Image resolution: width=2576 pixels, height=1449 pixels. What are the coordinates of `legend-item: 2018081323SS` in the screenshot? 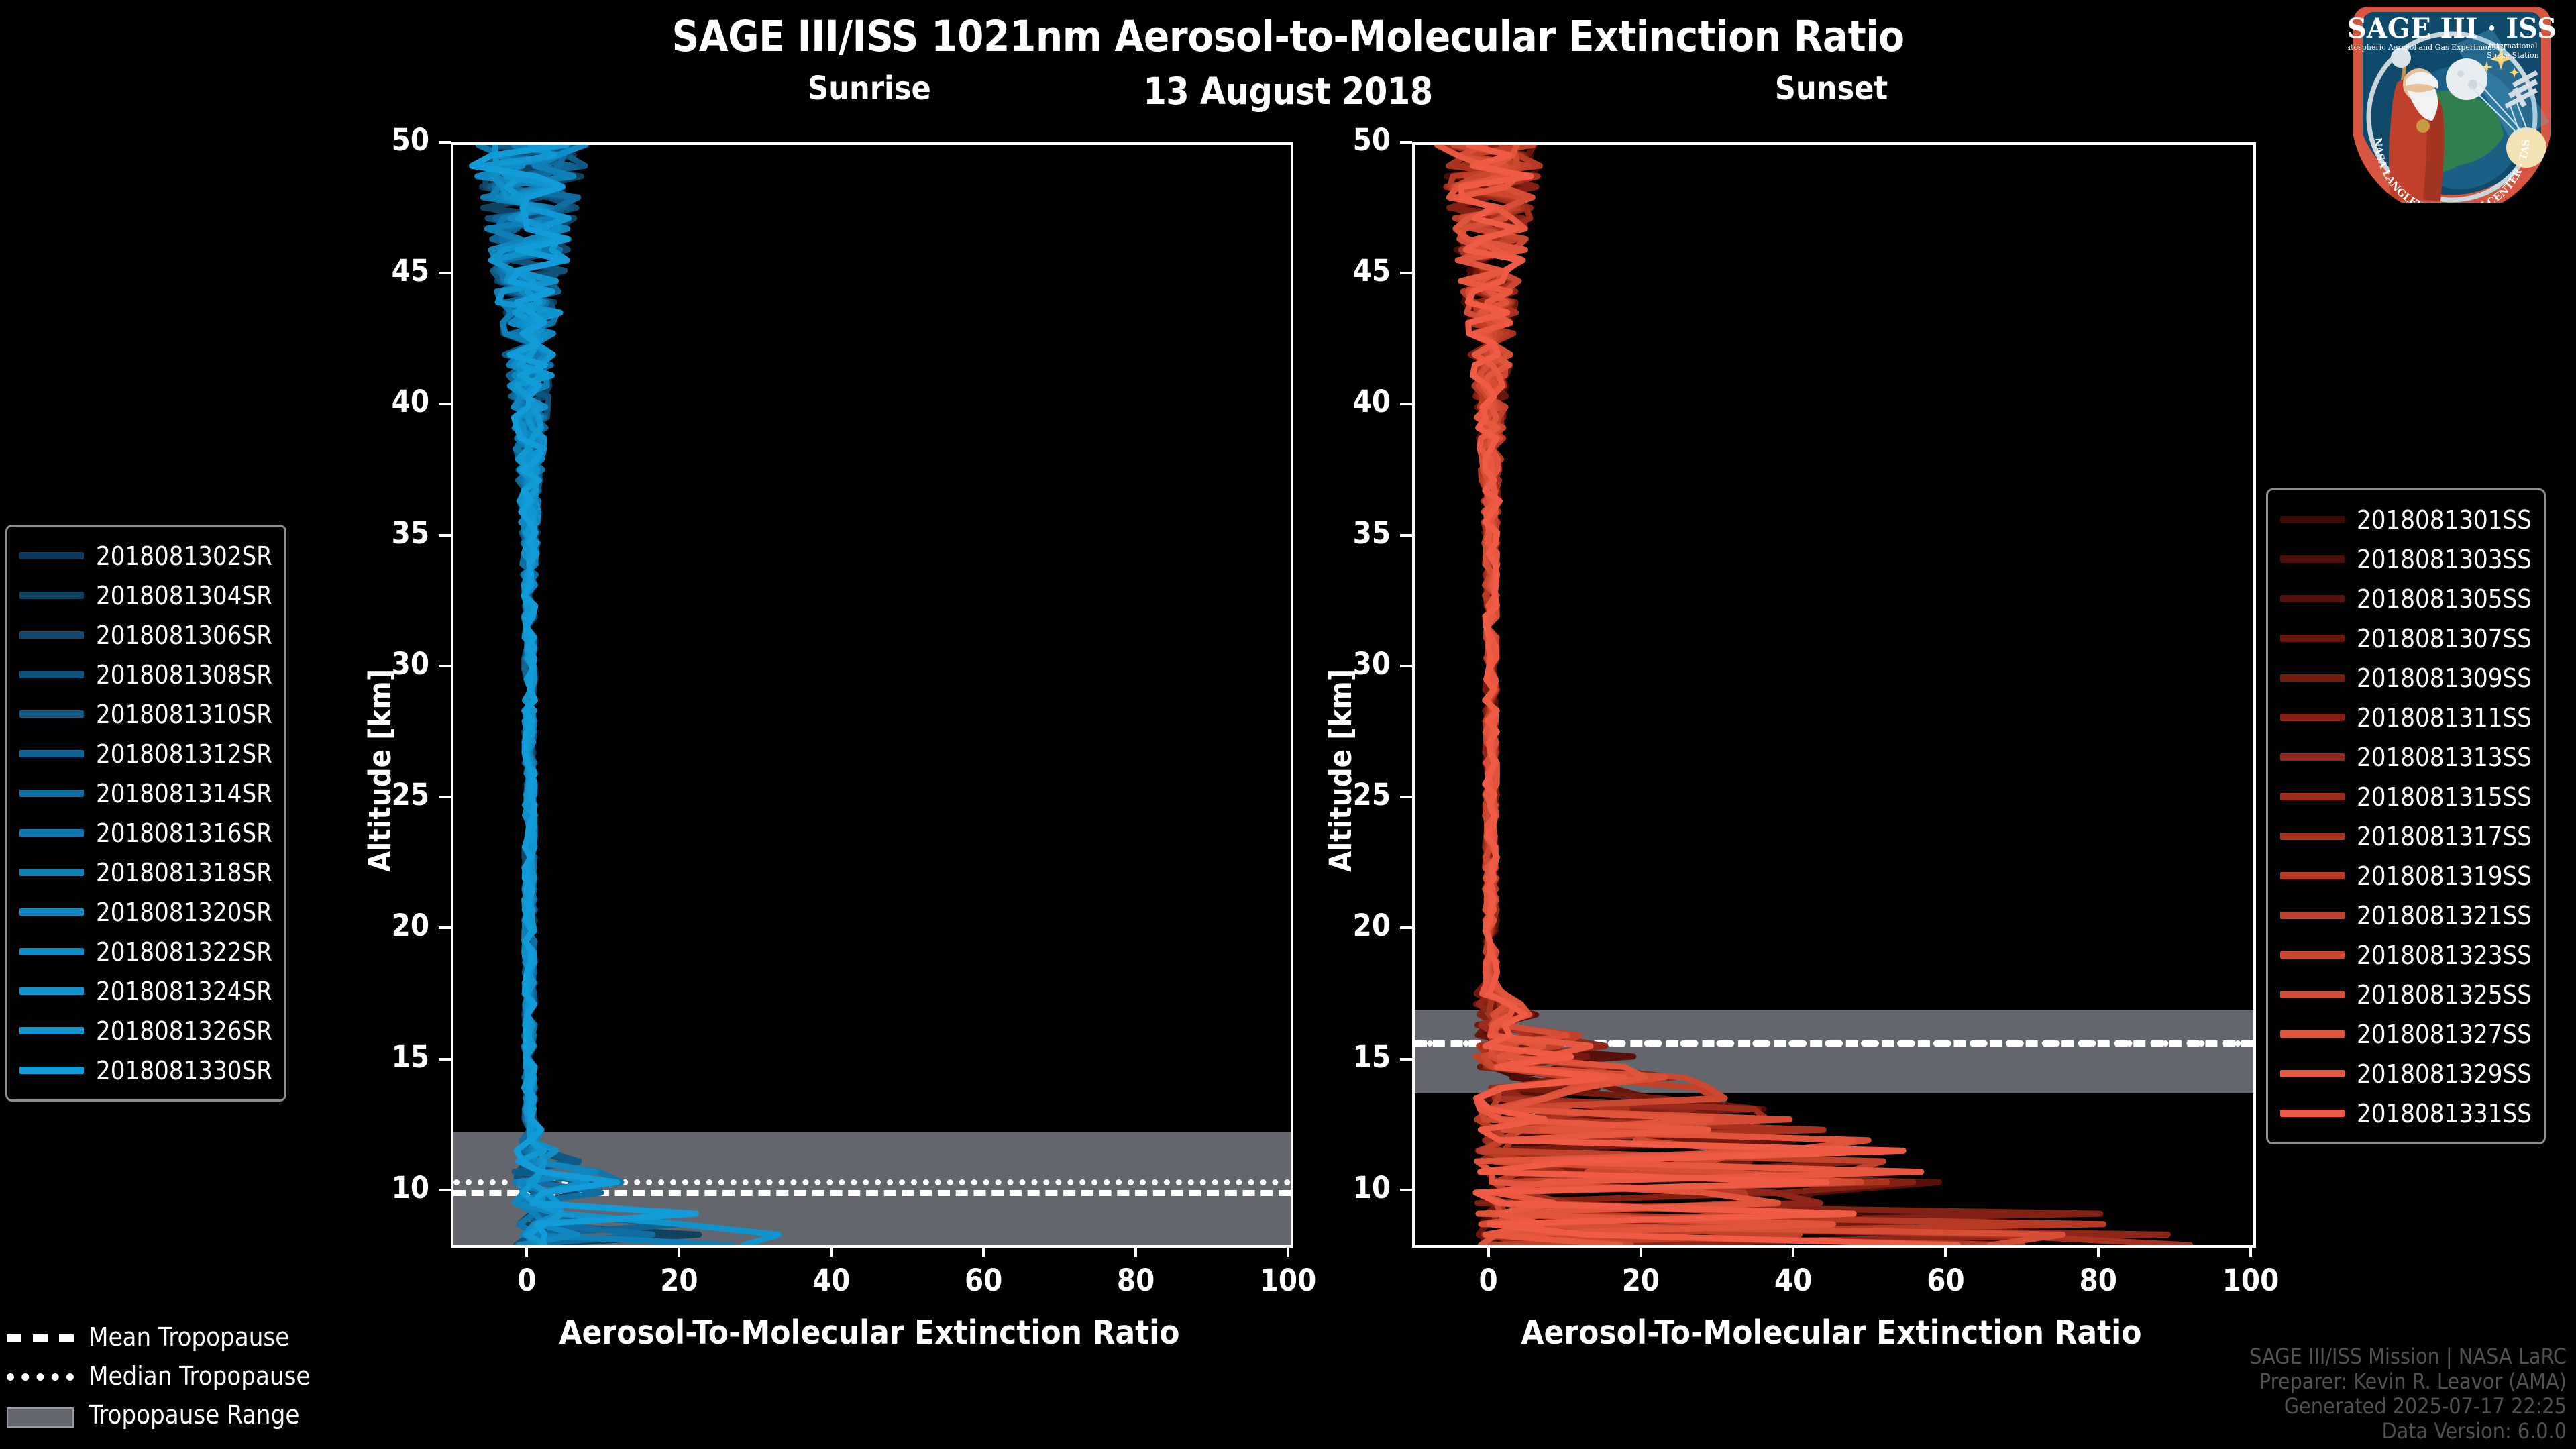 It's located at (2406, 955).